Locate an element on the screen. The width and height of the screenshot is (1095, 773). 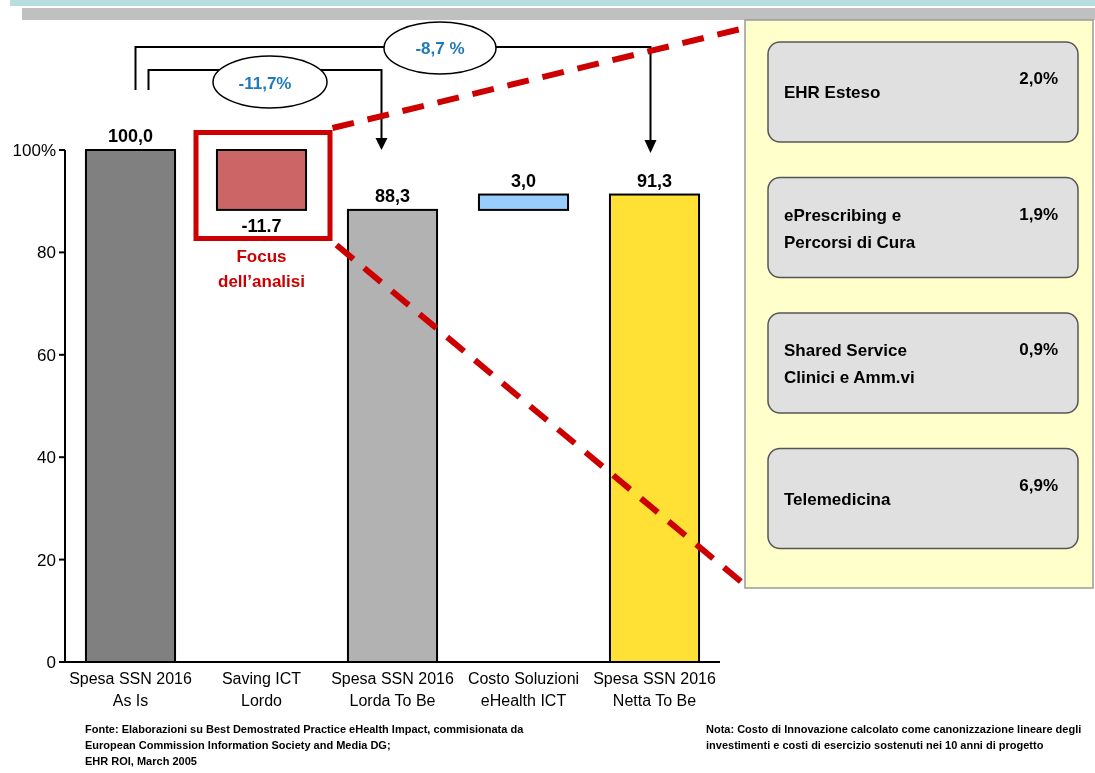
text: 1,9% is located at coordinates (1038, 214).